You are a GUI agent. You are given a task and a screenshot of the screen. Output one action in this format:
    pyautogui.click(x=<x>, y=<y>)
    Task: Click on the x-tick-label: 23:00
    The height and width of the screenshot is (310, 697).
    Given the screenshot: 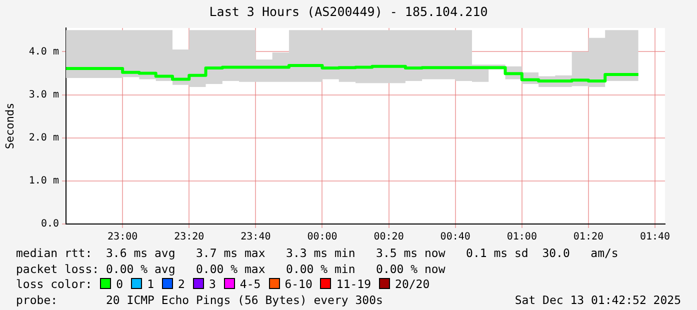 What is the action you would take?
    pyautogui.click(x=123, y=237)
    